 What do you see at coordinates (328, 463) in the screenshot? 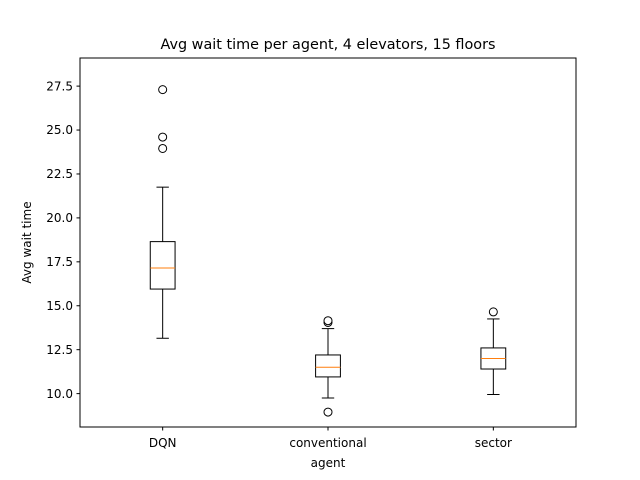
I see `x-axis-label: agent` at bounding box center [328, 463].